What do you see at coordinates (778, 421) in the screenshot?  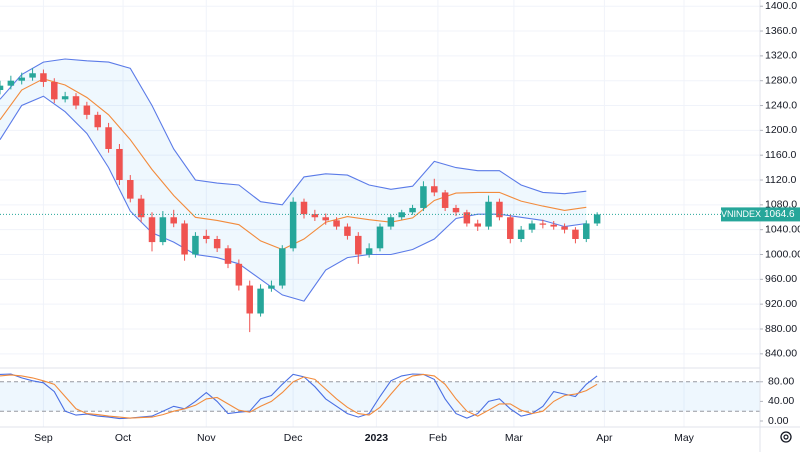 I see `y-tick-label: 0.00` at bounding box center [778, 421].